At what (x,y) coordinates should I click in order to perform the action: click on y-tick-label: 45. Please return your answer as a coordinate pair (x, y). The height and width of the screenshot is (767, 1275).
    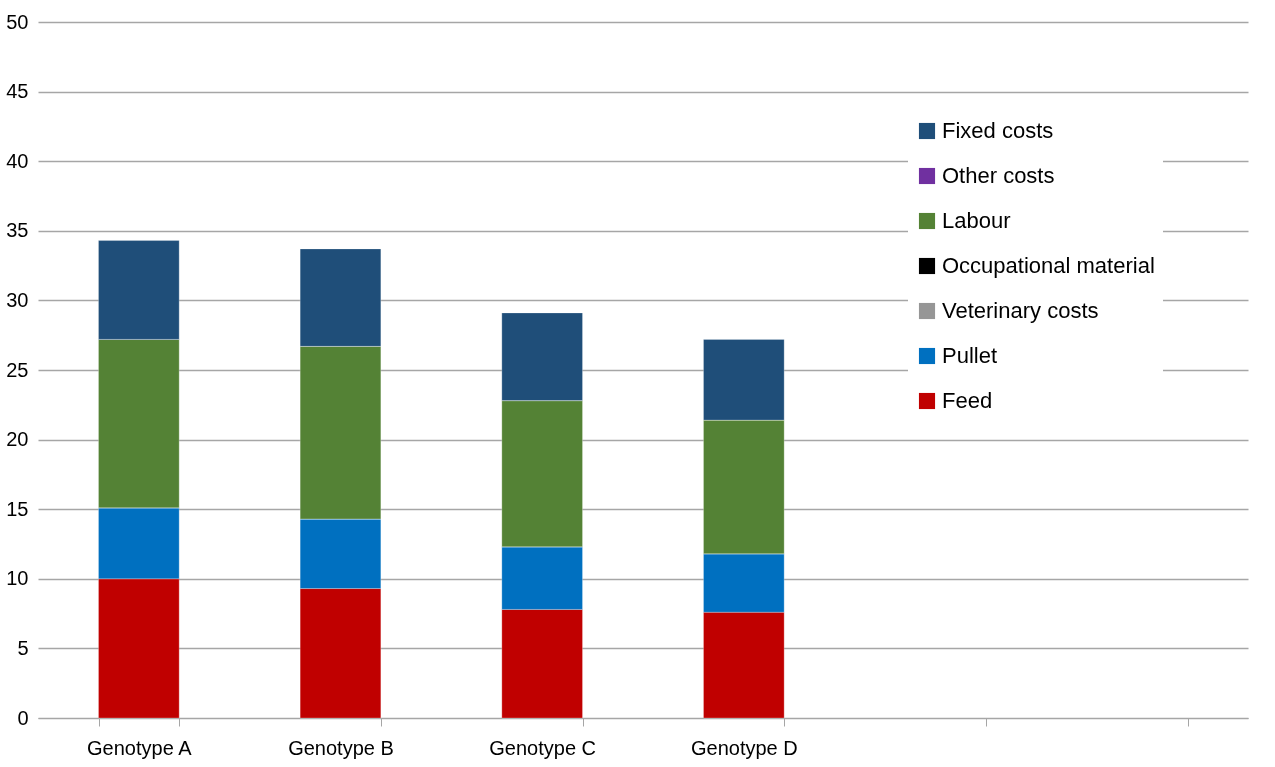
    Looking at the image, I should click on (17, 91).